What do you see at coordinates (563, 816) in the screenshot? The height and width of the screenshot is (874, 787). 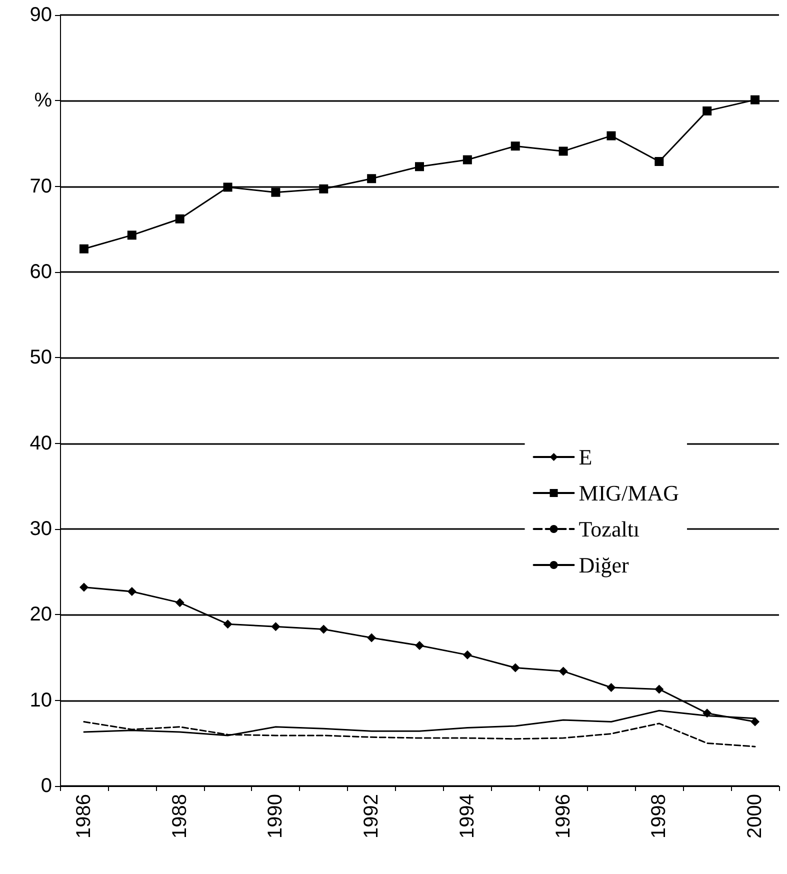 I see `x-tick-label: 1996` at bounding box center [563, 816].